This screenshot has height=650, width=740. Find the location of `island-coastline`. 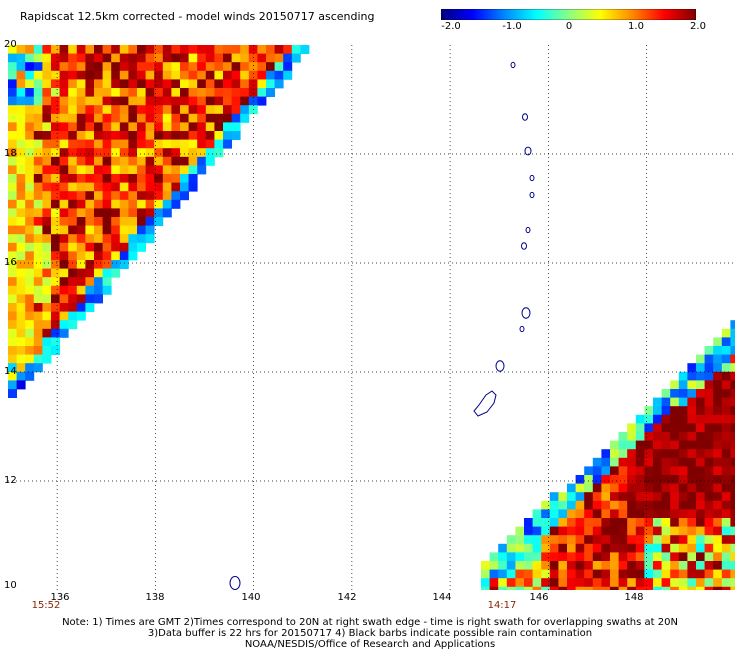

island-coastline is located at coordinates (528, 230).